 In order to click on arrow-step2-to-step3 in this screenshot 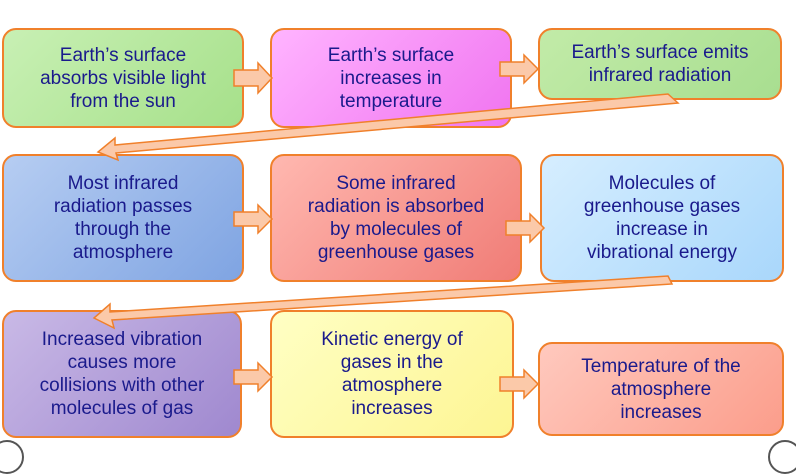, I will do `click(519, 69)`.